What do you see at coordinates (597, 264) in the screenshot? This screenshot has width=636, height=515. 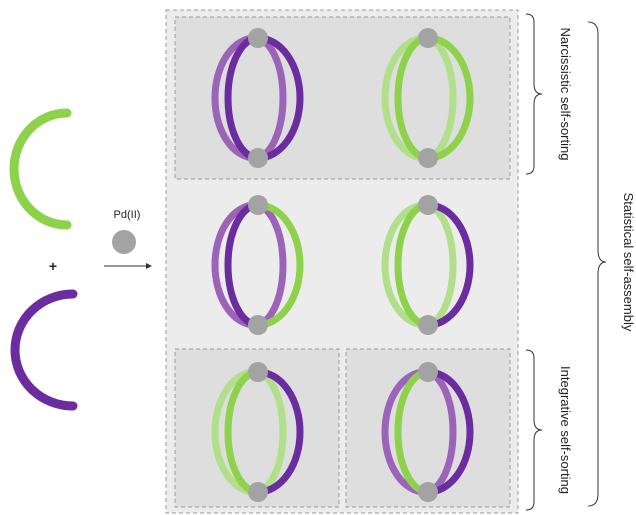 I see `statistical-brace` at bounding box center [597, 264].